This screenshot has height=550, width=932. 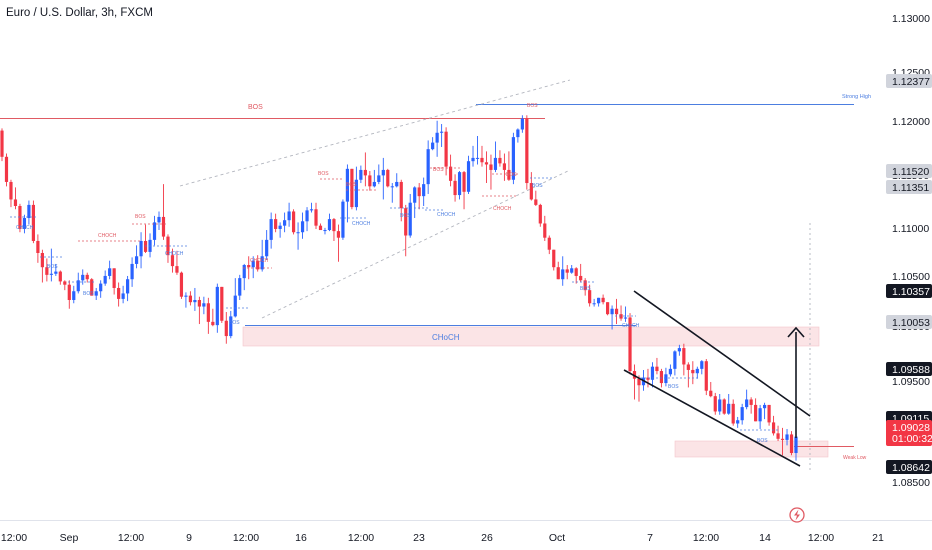 I want to click on price-tick: 1.11000, so click(x=910, y=229).